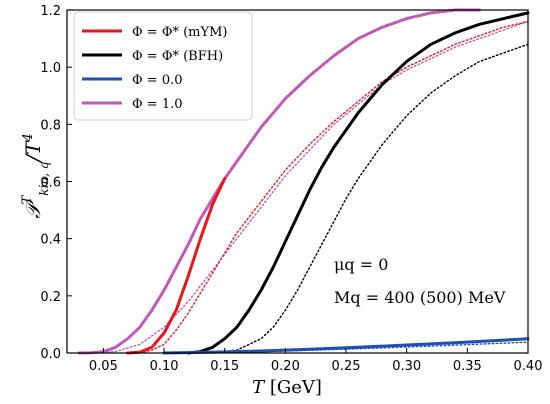 The image size is (550, 404). Describe the element at coordinates (157, 80) in the screenshot. I see `legend-label-2: Φ = 0.0` at that location.